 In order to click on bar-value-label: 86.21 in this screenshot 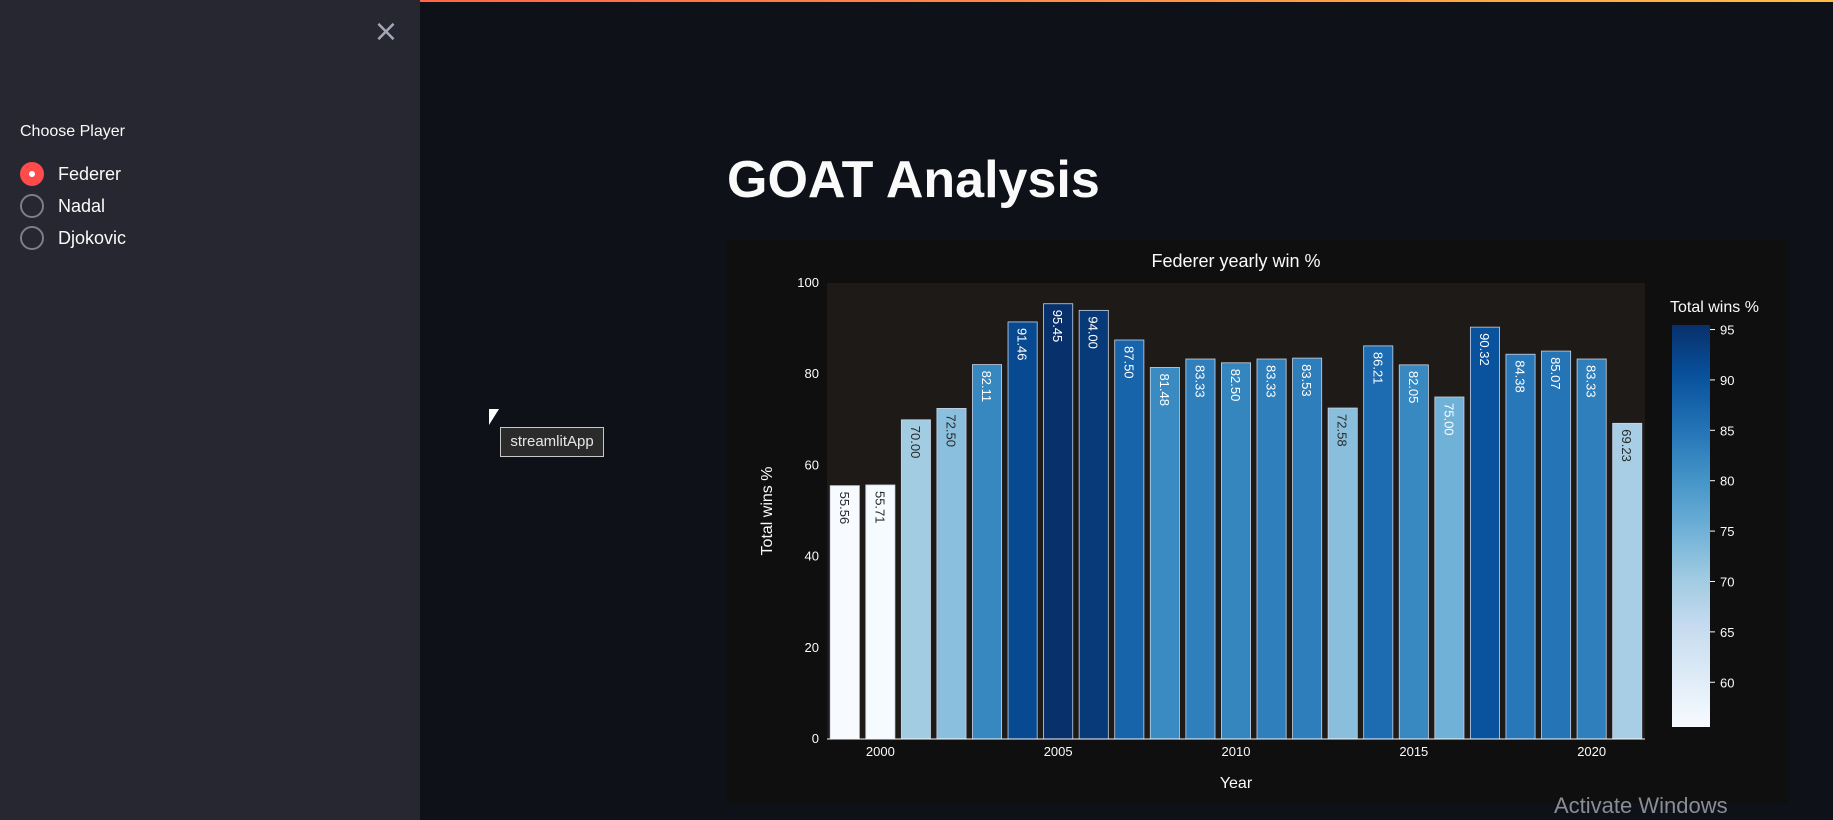, I will do `click(1377, 368)`.